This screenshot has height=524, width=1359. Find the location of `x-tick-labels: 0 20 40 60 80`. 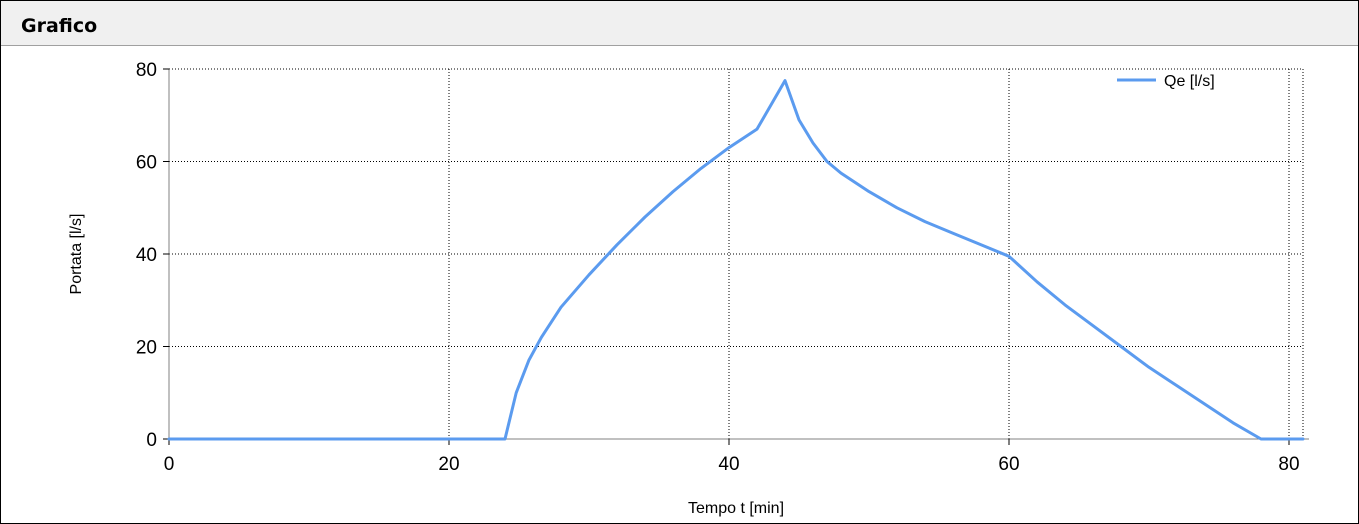

x-tick-labels: 0 20 40 60 80 is located at coordinates (732, 464).